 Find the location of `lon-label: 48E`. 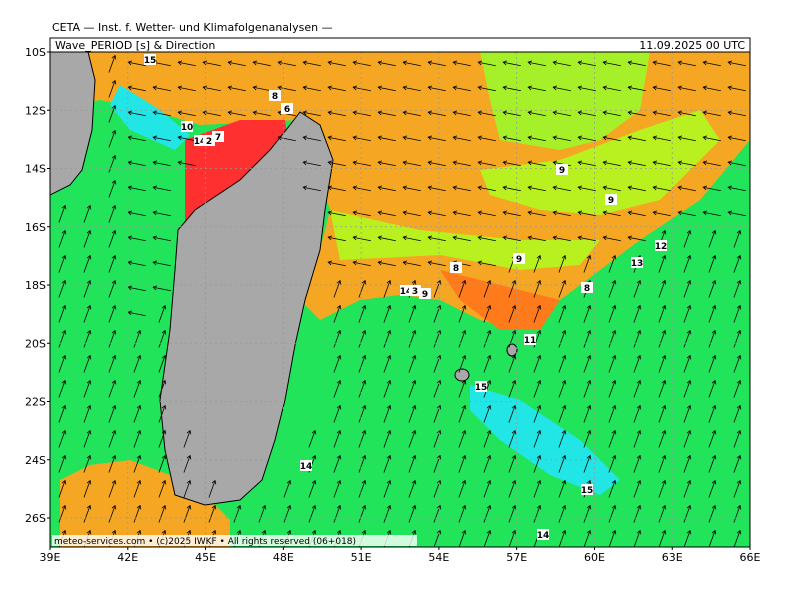

lon-label: 48E is located at coordinates (283, 557).